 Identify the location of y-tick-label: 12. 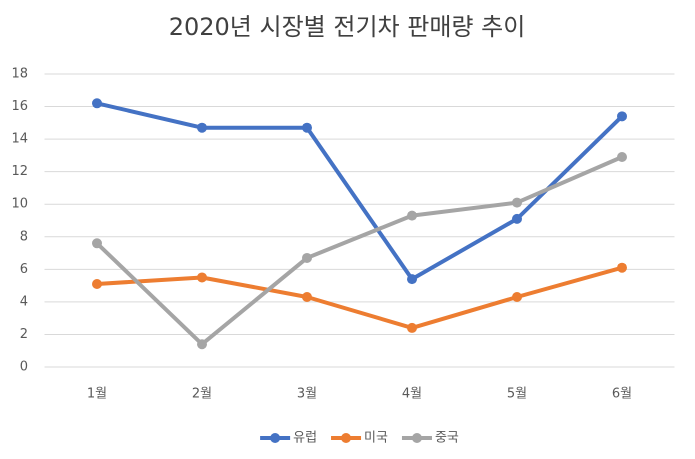
(19, 171).